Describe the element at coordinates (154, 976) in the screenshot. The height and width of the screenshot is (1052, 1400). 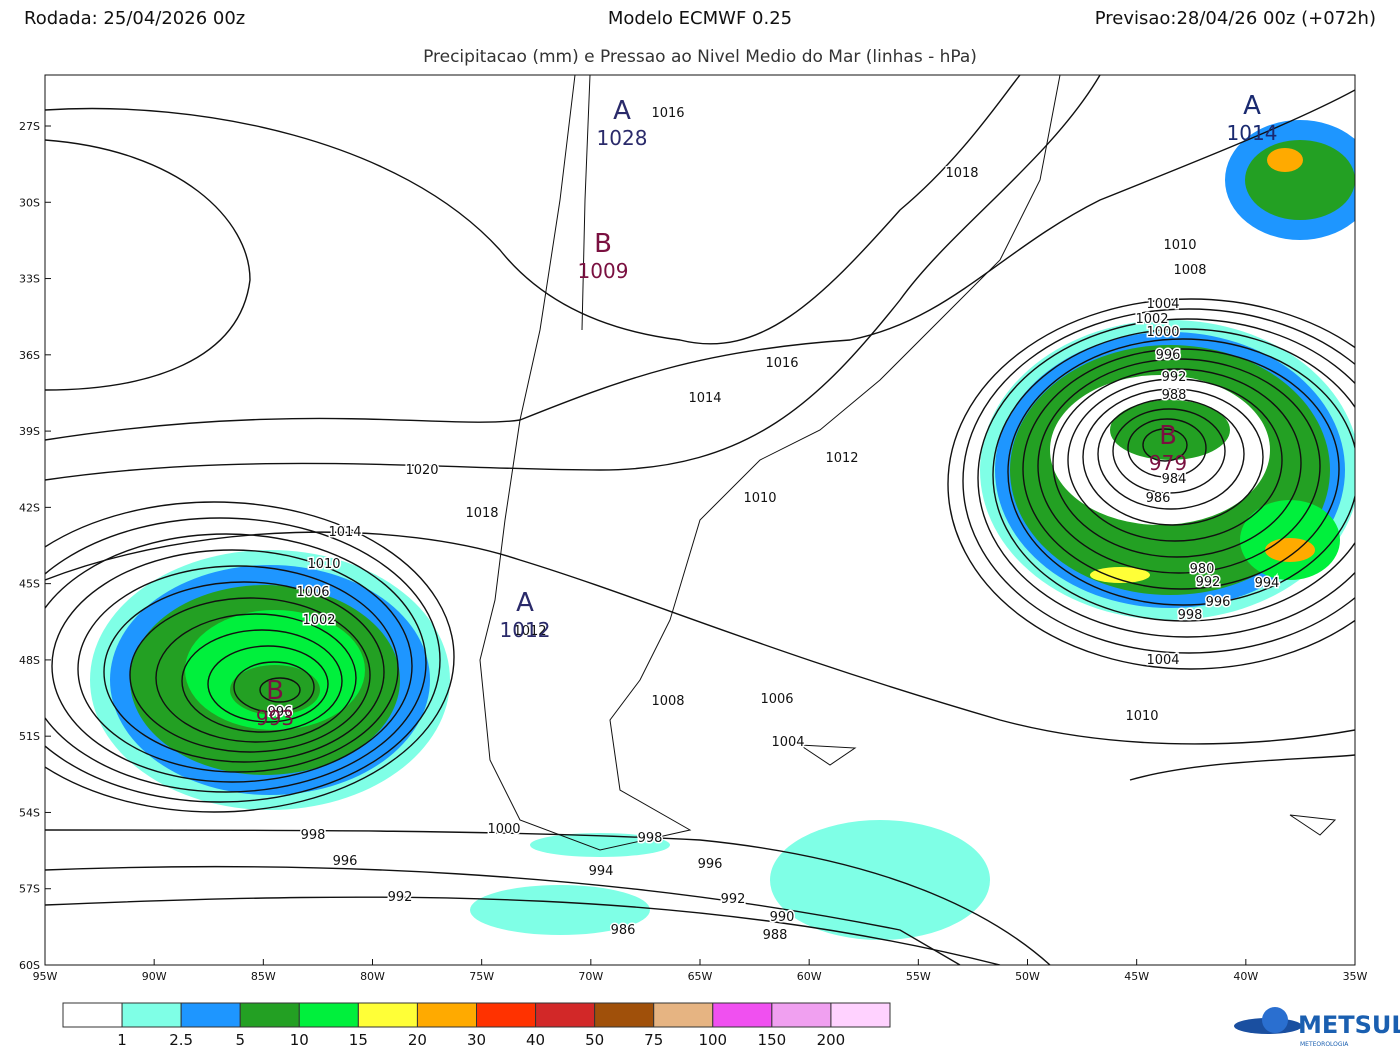
I see `lon-label: 90W` at that location.